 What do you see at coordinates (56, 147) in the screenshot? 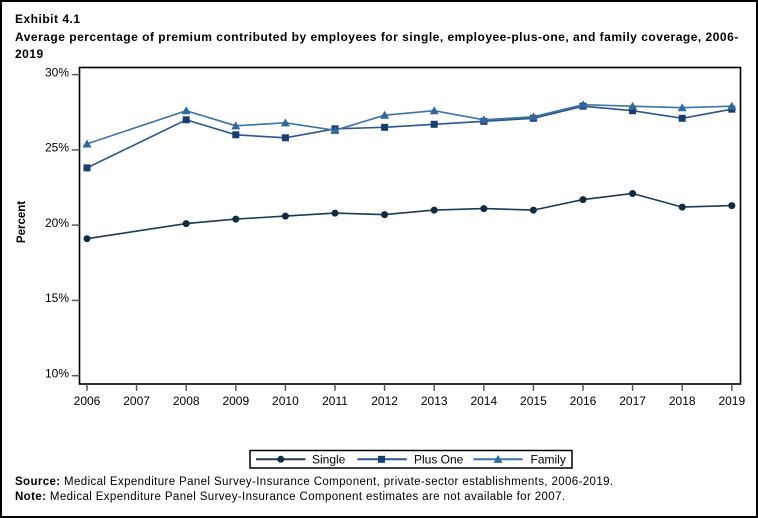
I see `svg-text: 25%` at bounding box center [56, 147].